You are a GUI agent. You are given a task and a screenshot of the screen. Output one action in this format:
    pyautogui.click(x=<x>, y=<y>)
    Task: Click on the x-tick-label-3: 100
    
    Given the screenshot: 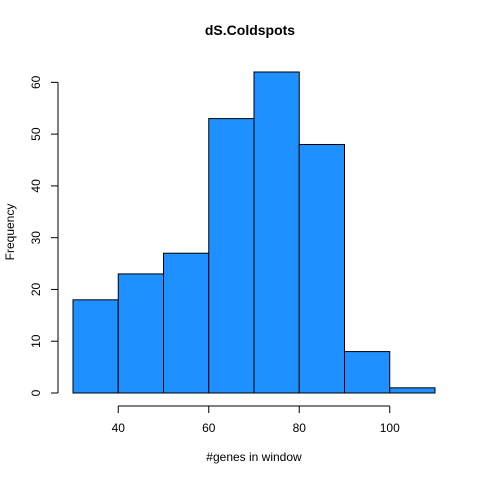 What is the action you would take?
    pyautogui.click(x=390, y=428)
    